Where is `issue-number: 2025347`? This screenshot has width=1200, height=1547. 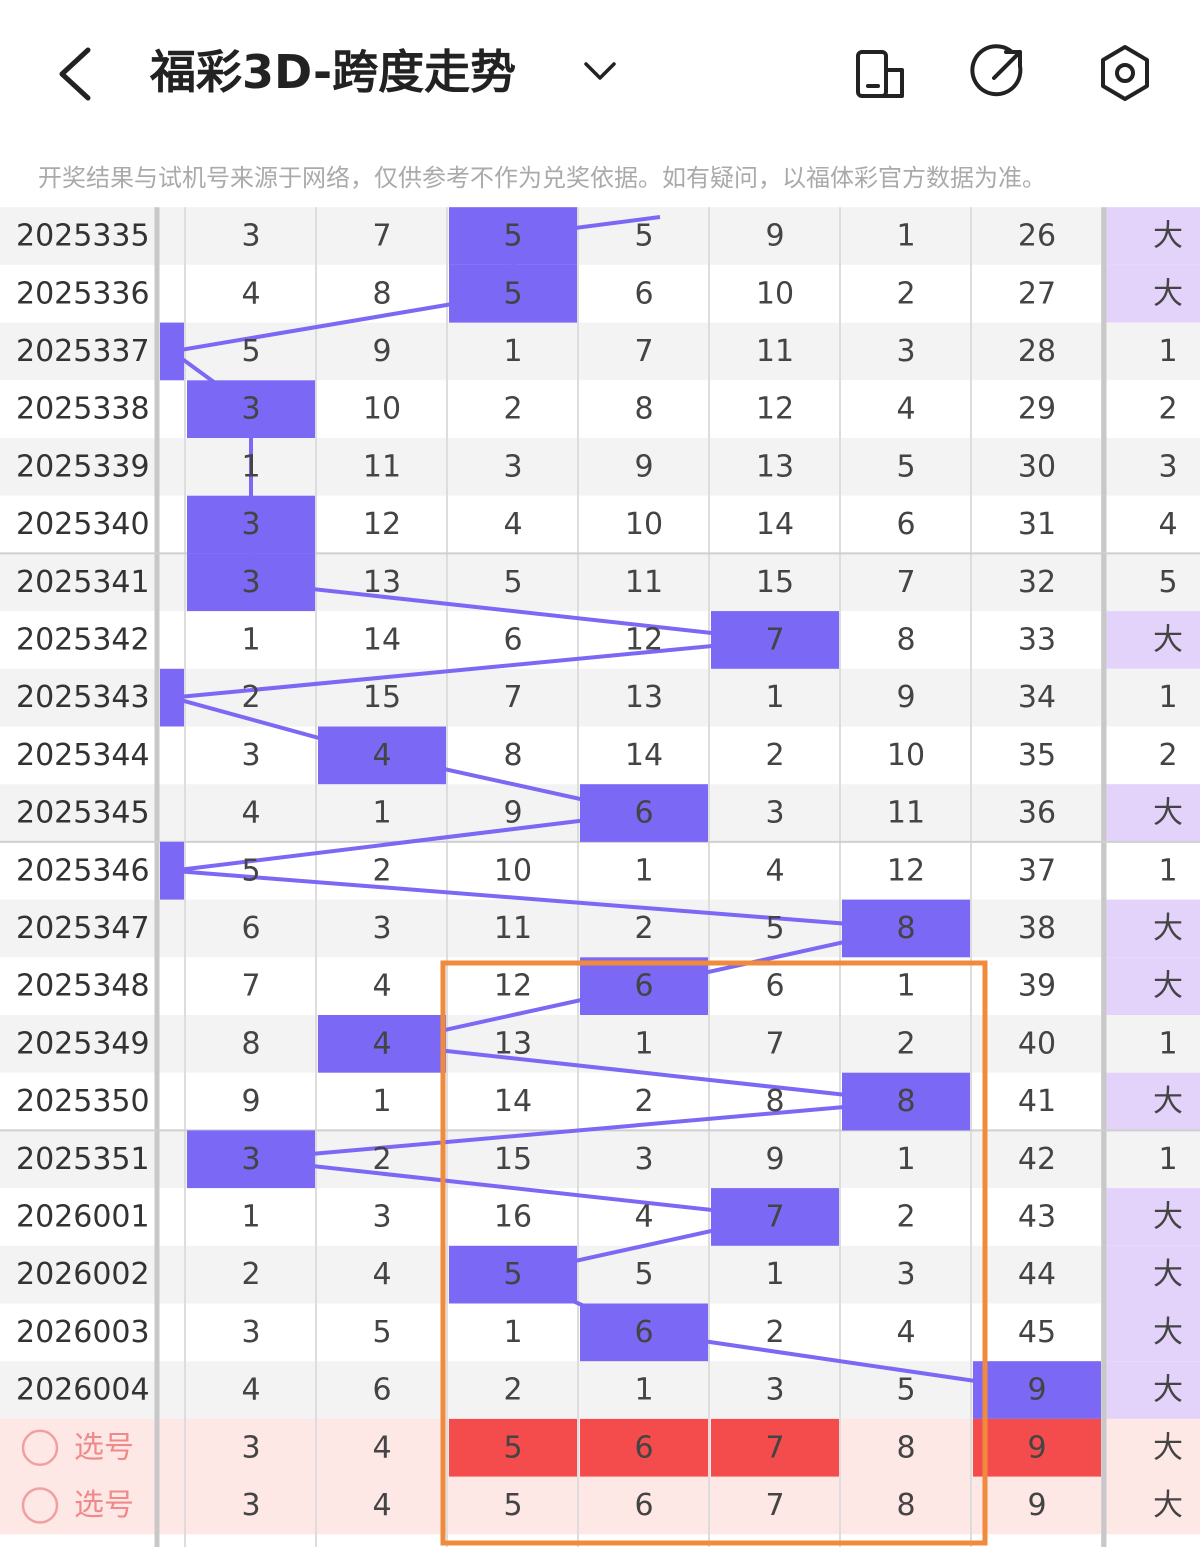 issue-number: 2025347 is located at coordinates (83, 928).